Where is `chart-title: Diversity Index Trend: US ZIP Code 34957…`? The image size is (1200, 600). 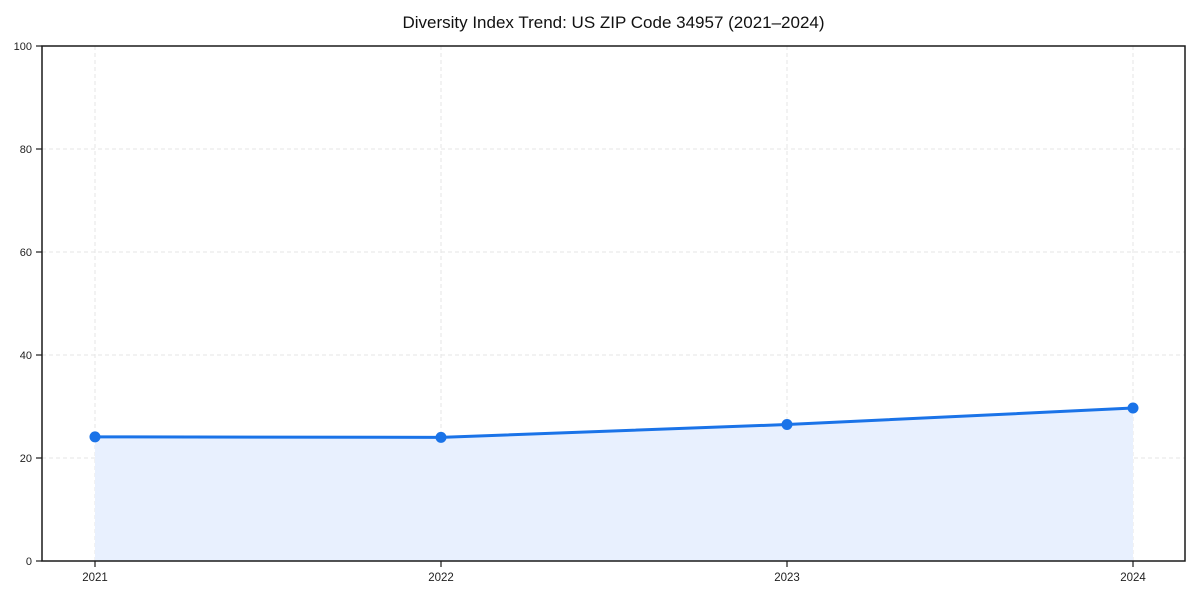
chart-title: Diversity Index Trend: US ZIP Code 34957… is located at coordinates (613, 22).